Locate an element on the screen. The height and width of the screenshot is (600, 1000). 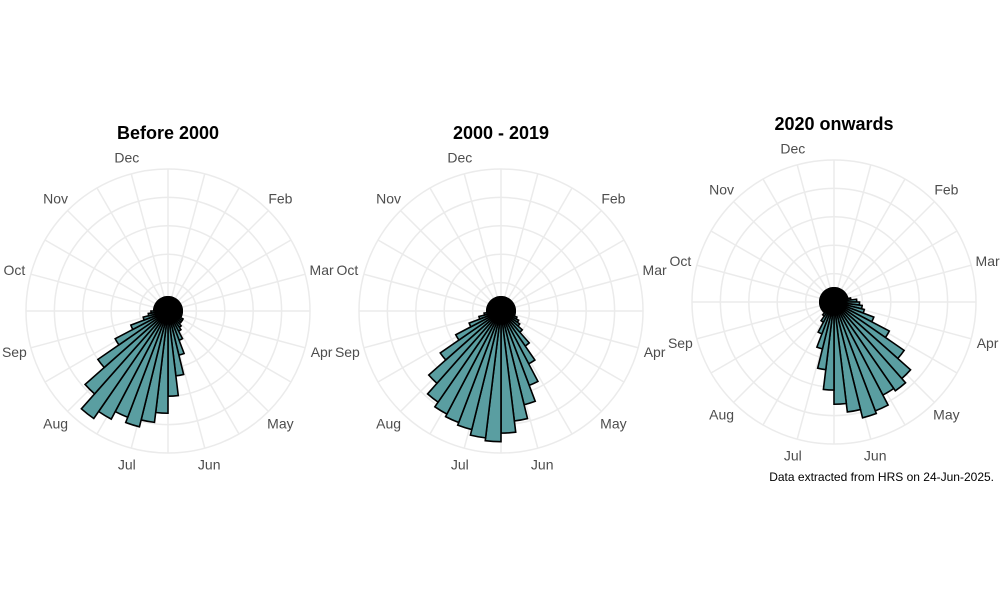
bar-wk35 is located at coordinates (478, 326).